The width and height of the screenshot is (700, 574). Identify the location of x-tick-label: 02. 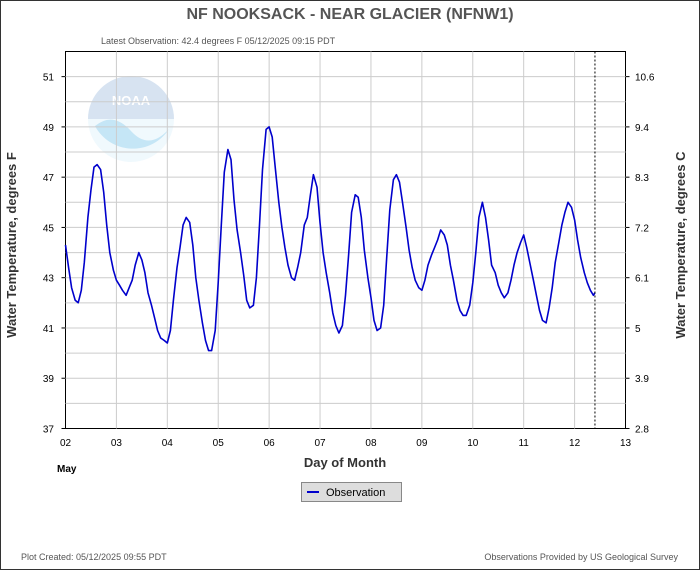
(66, 443).